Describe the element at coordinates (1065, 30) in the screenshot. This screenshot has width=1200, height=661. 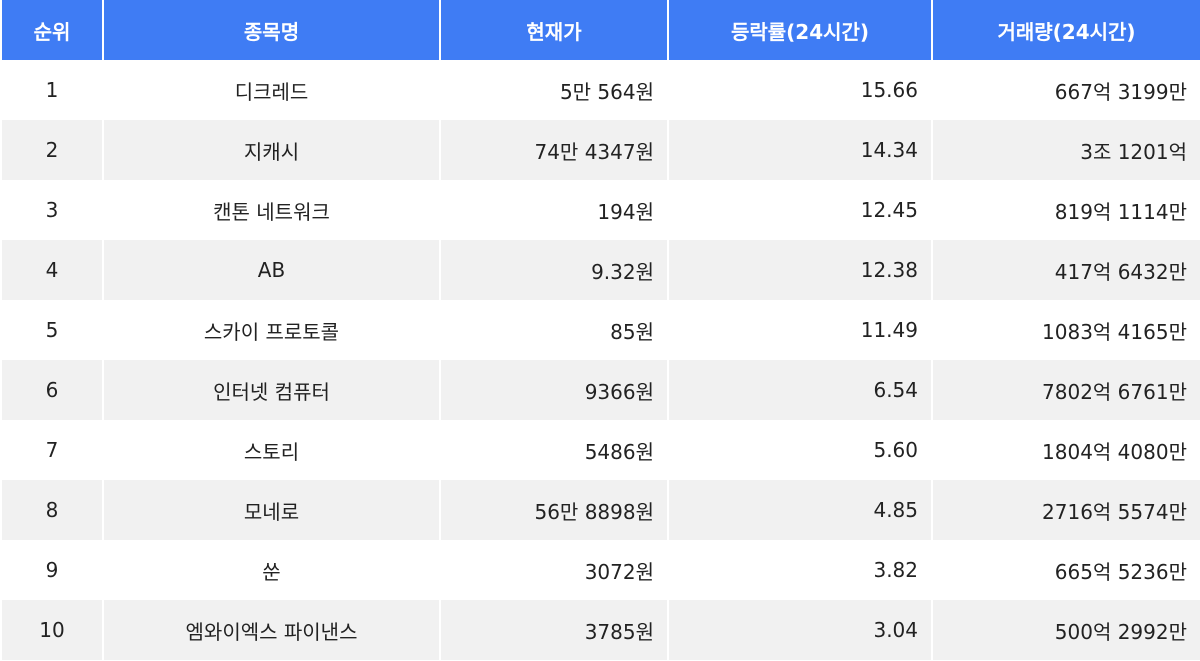
I see `header-volume: 거래량(24시간)` at that location.